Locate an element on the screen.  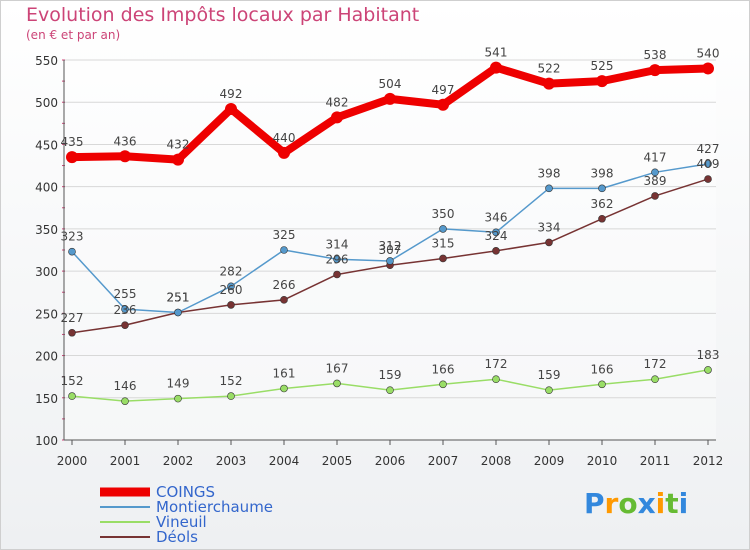
data-label: 315 is located at coordinates (443, 243).